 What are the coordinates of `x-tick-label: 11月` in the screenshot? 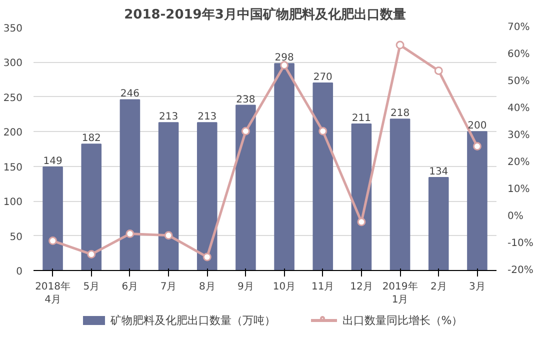 It's located at (323, 287).